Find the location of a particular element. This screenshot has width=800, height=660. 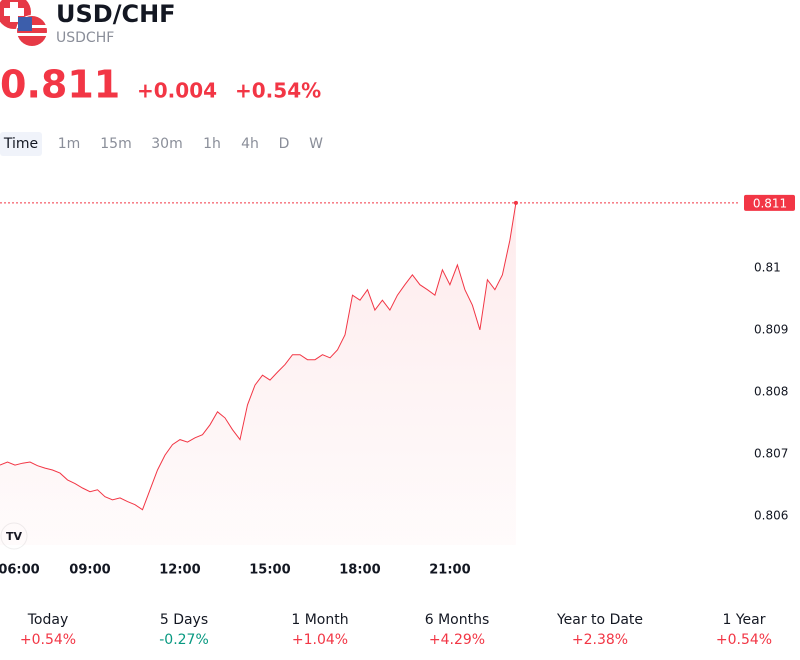

price: 0.811 is located at coordinates (60, 85).